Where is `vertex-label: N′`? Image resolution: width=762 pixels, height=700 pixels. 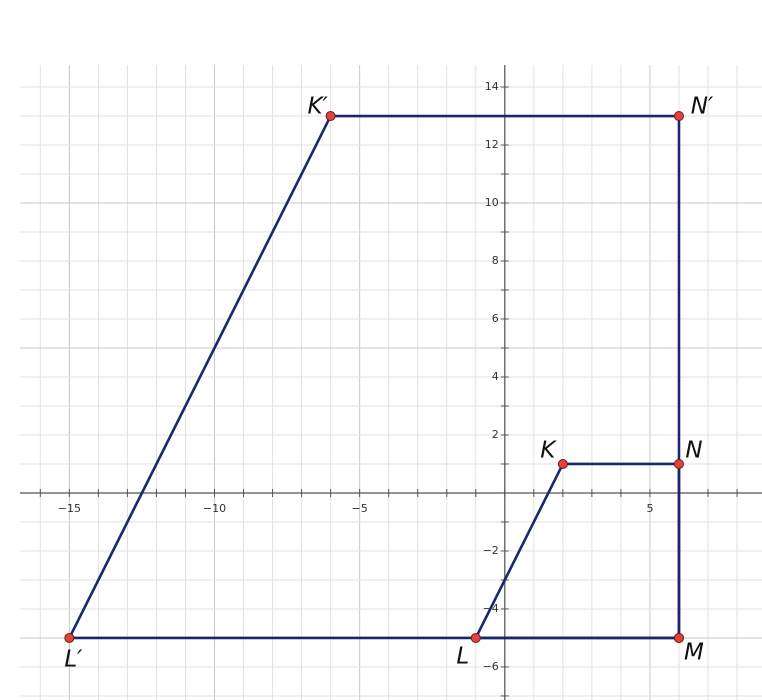 vertex-label: N′ is located at coordinates (702, 107).